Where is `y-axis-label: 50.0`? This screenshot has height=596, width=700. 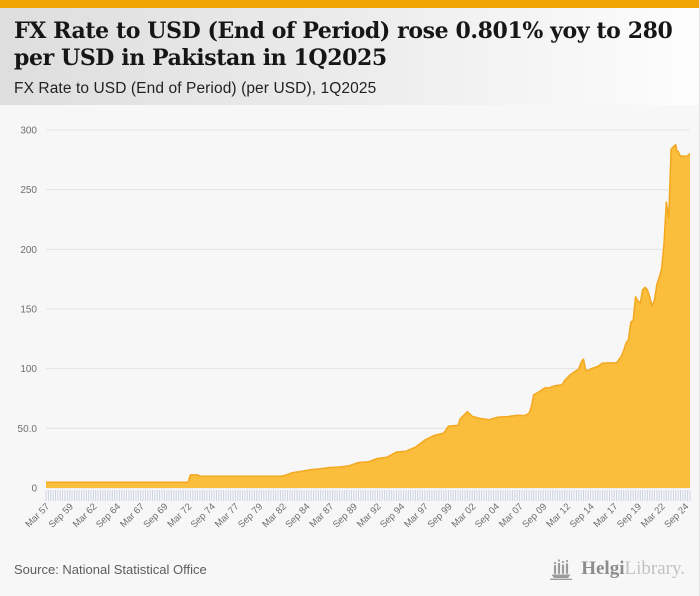 y-axis-label: 50.0 is located at coordinates (28, 429).